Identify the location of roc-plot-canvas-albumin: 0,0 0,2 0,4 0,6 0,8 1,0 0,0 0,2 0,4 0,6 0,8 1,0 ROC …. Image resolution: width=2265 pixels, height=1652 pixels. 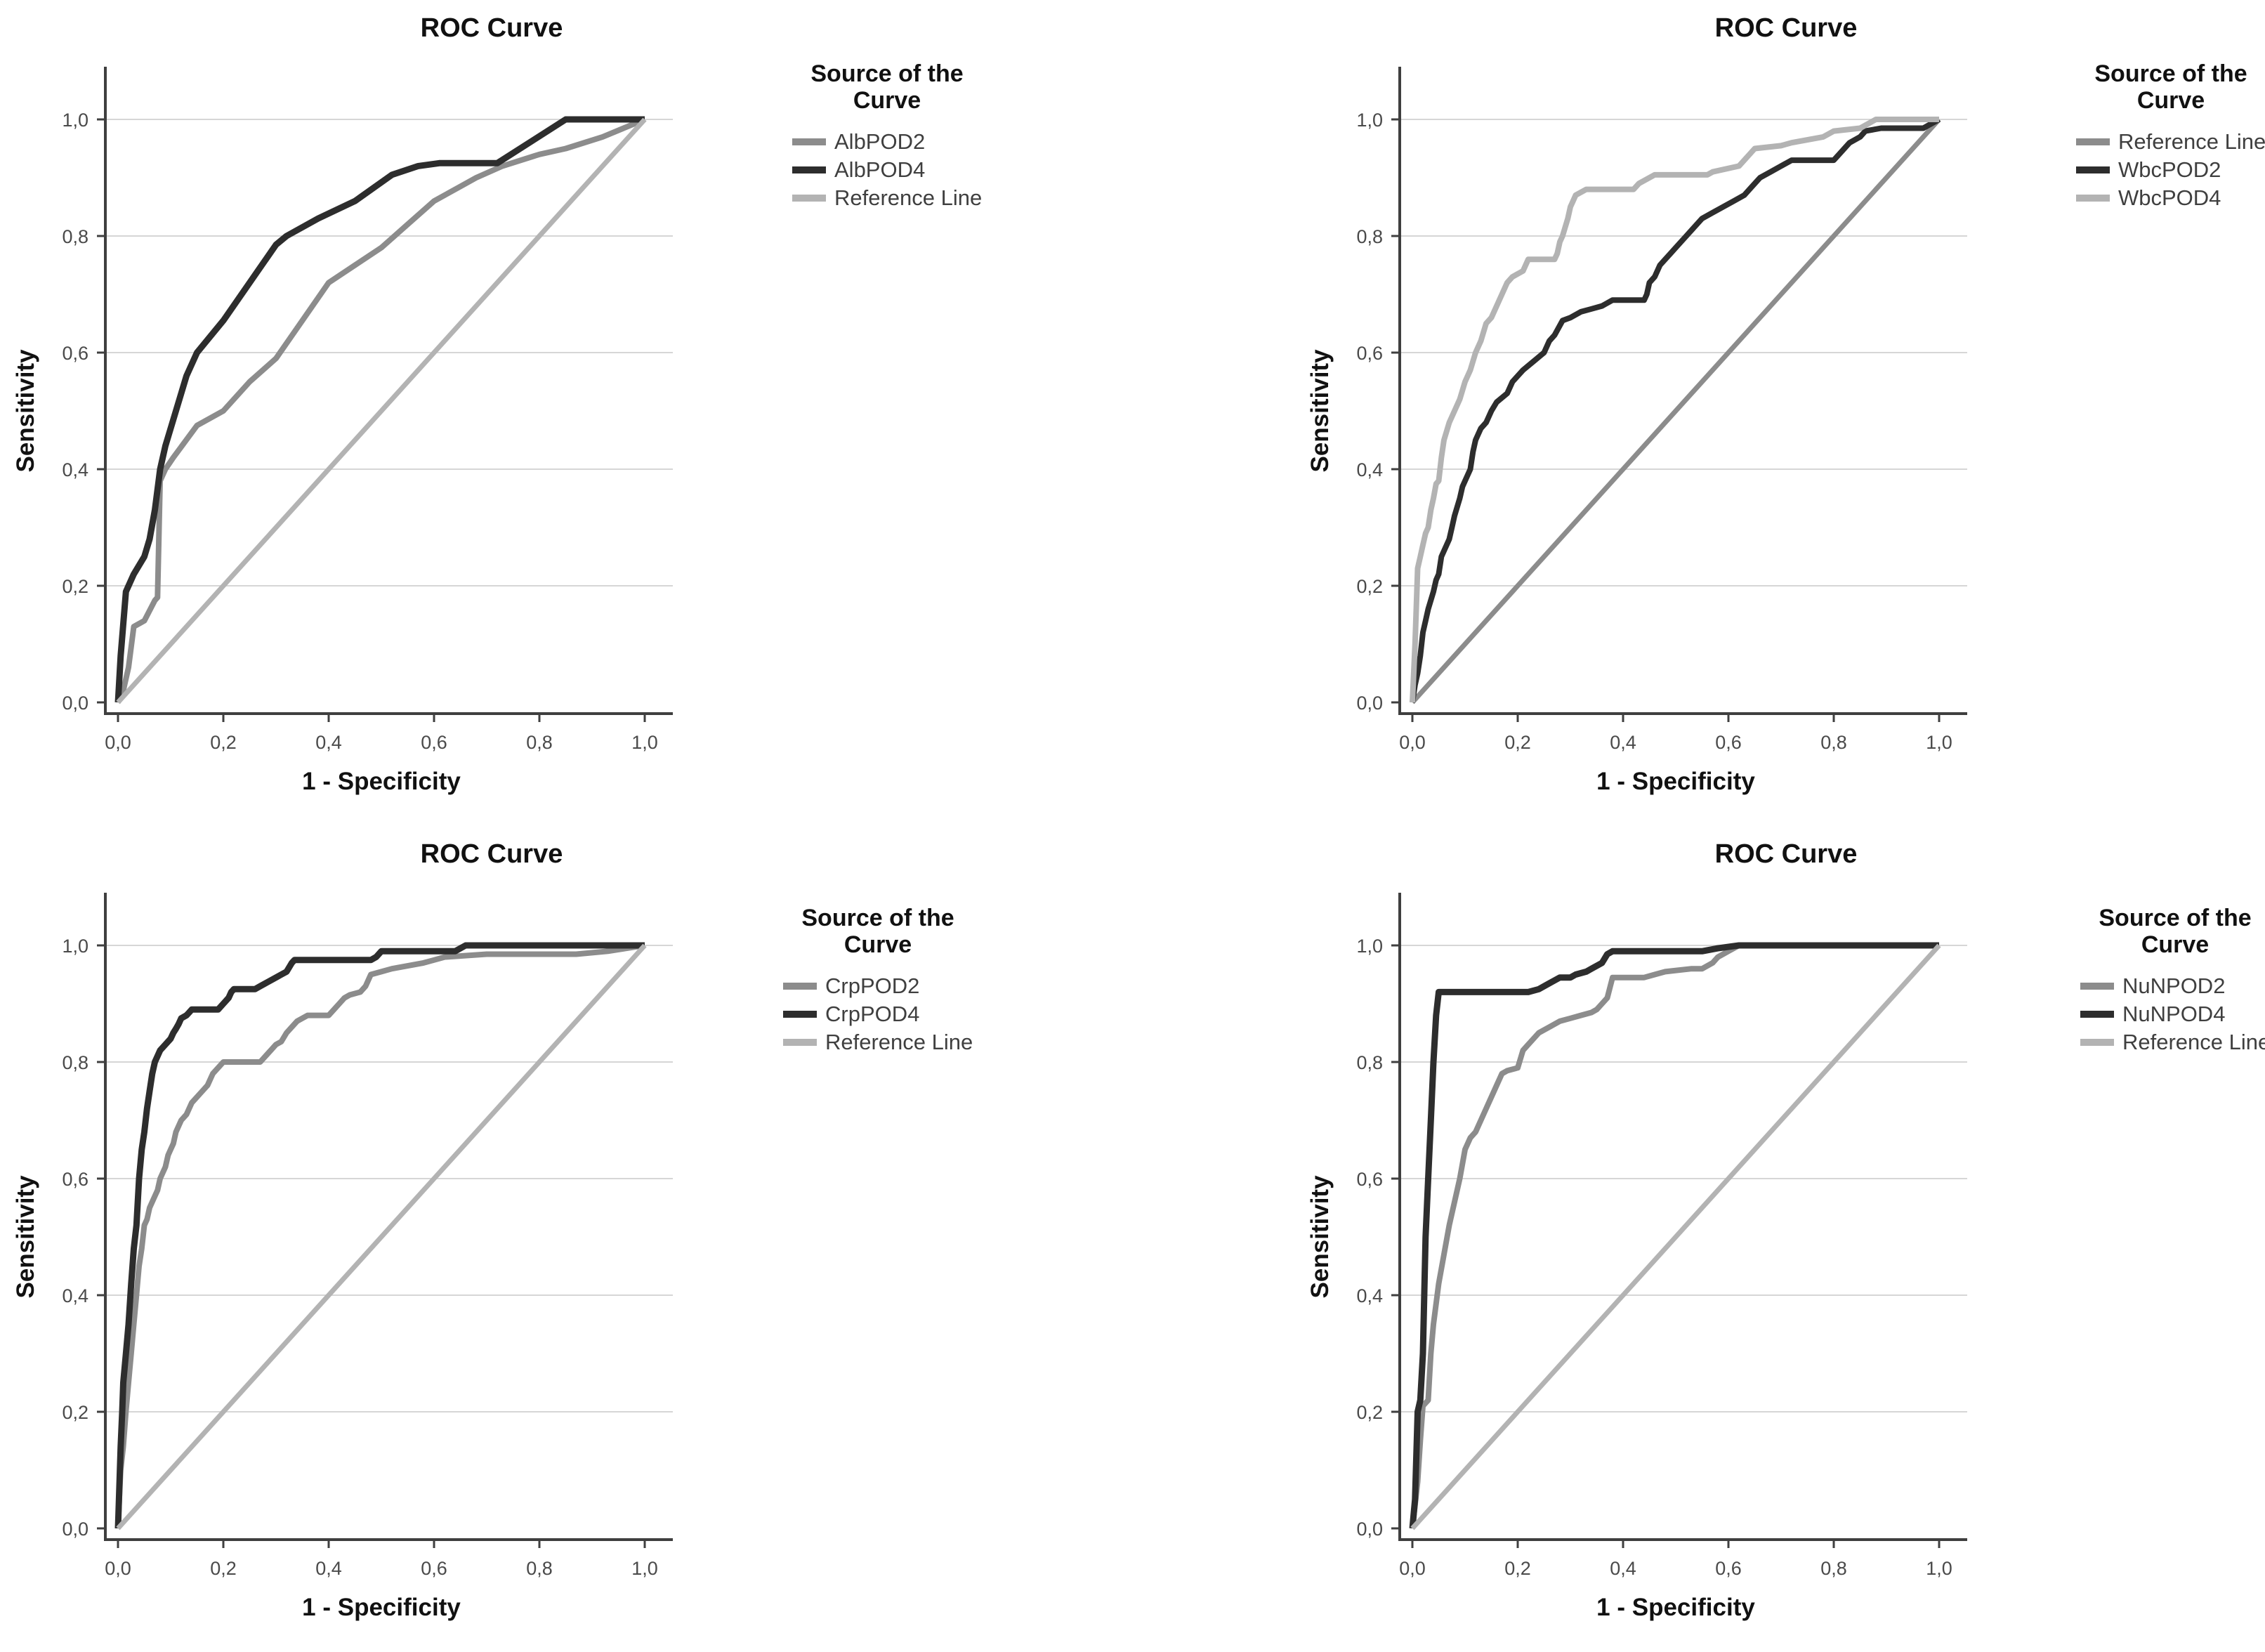
(342, 404).